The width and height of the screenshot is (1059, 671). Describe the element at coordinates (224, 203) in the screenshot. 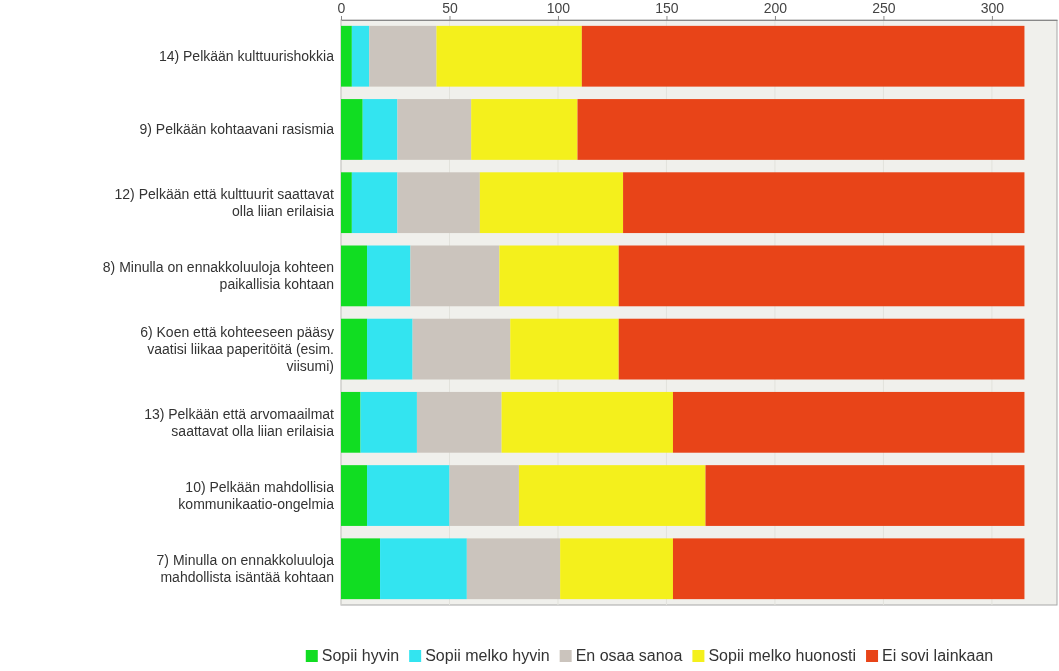

I see `y-tick-label: 12) Pelkään että kulttuurit saattavat olla liian erilaisia` at that location.